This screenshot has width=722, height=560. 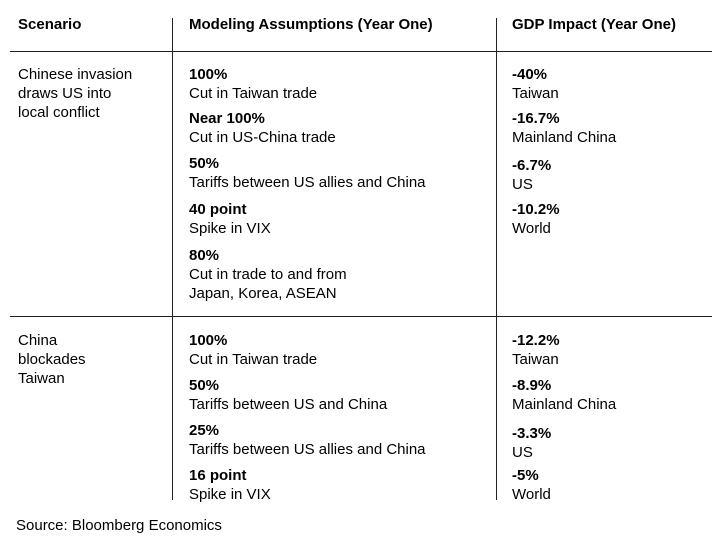 I want to click on assumption-item: 25% Tariffs between US allies and China, so click(x=307, y=440).